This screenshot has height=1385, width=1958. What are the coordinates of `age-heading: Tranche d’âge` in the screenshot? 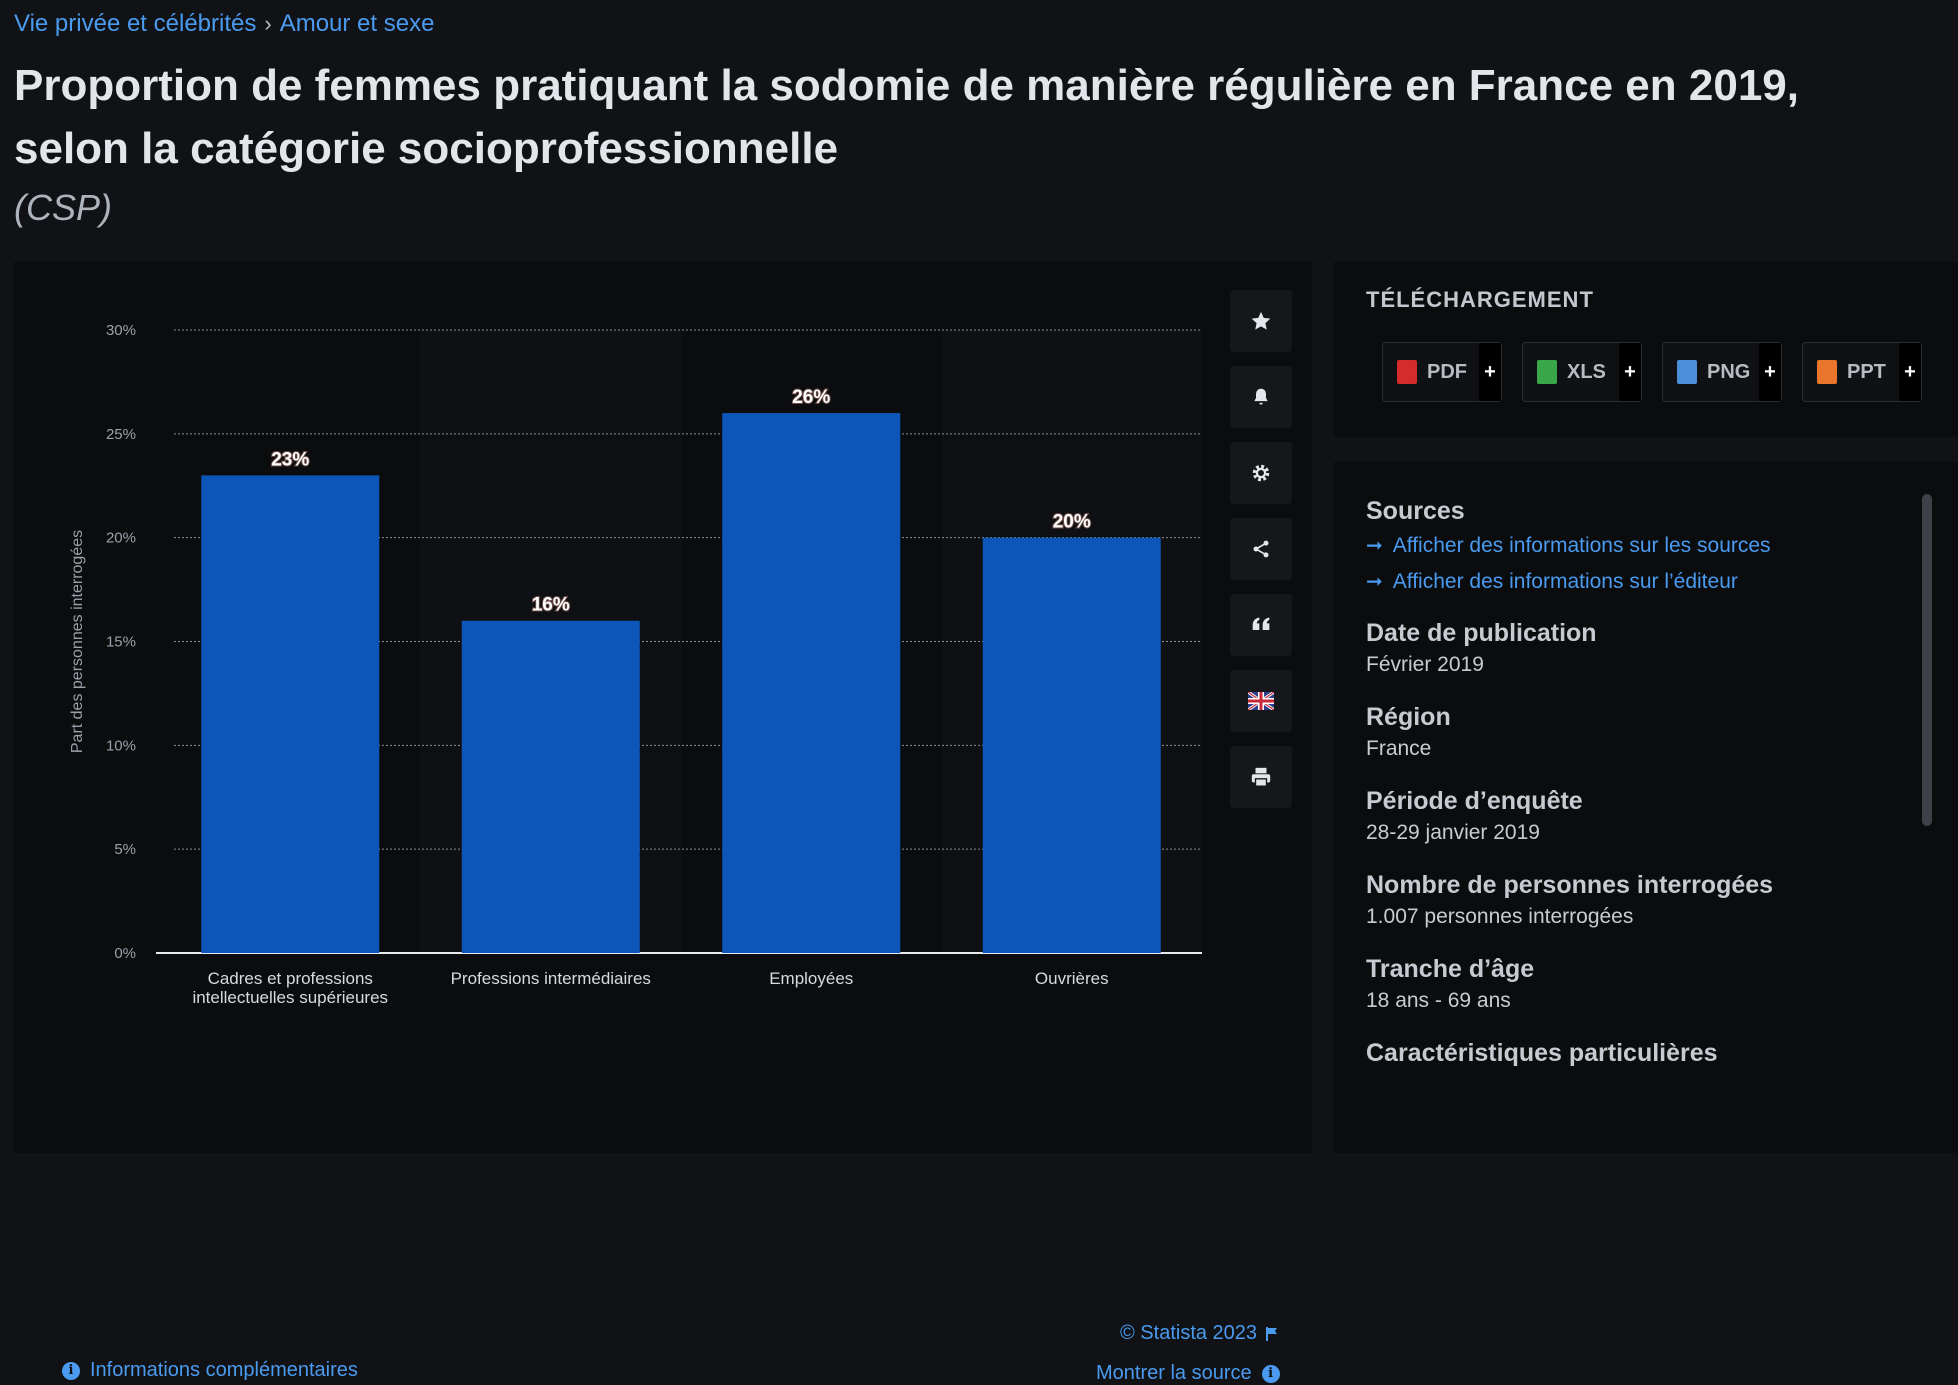 It's located at (1450, 969).